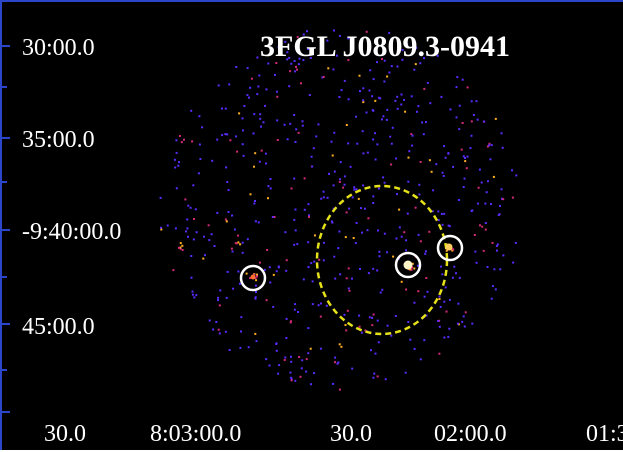 This screenshot has height=452, width=623. Describe the element at coordinates (65, 434) in the screenshot. I see `ra-label-1: 30.0` at that location.